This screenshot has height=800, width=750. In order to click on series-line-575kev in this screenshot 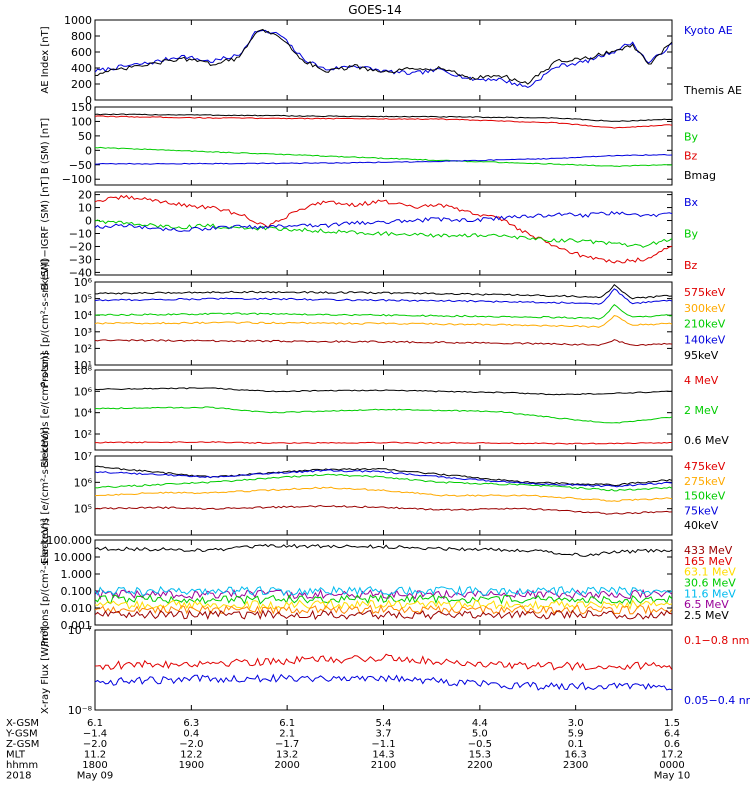, I will do `click(383, 343)`.